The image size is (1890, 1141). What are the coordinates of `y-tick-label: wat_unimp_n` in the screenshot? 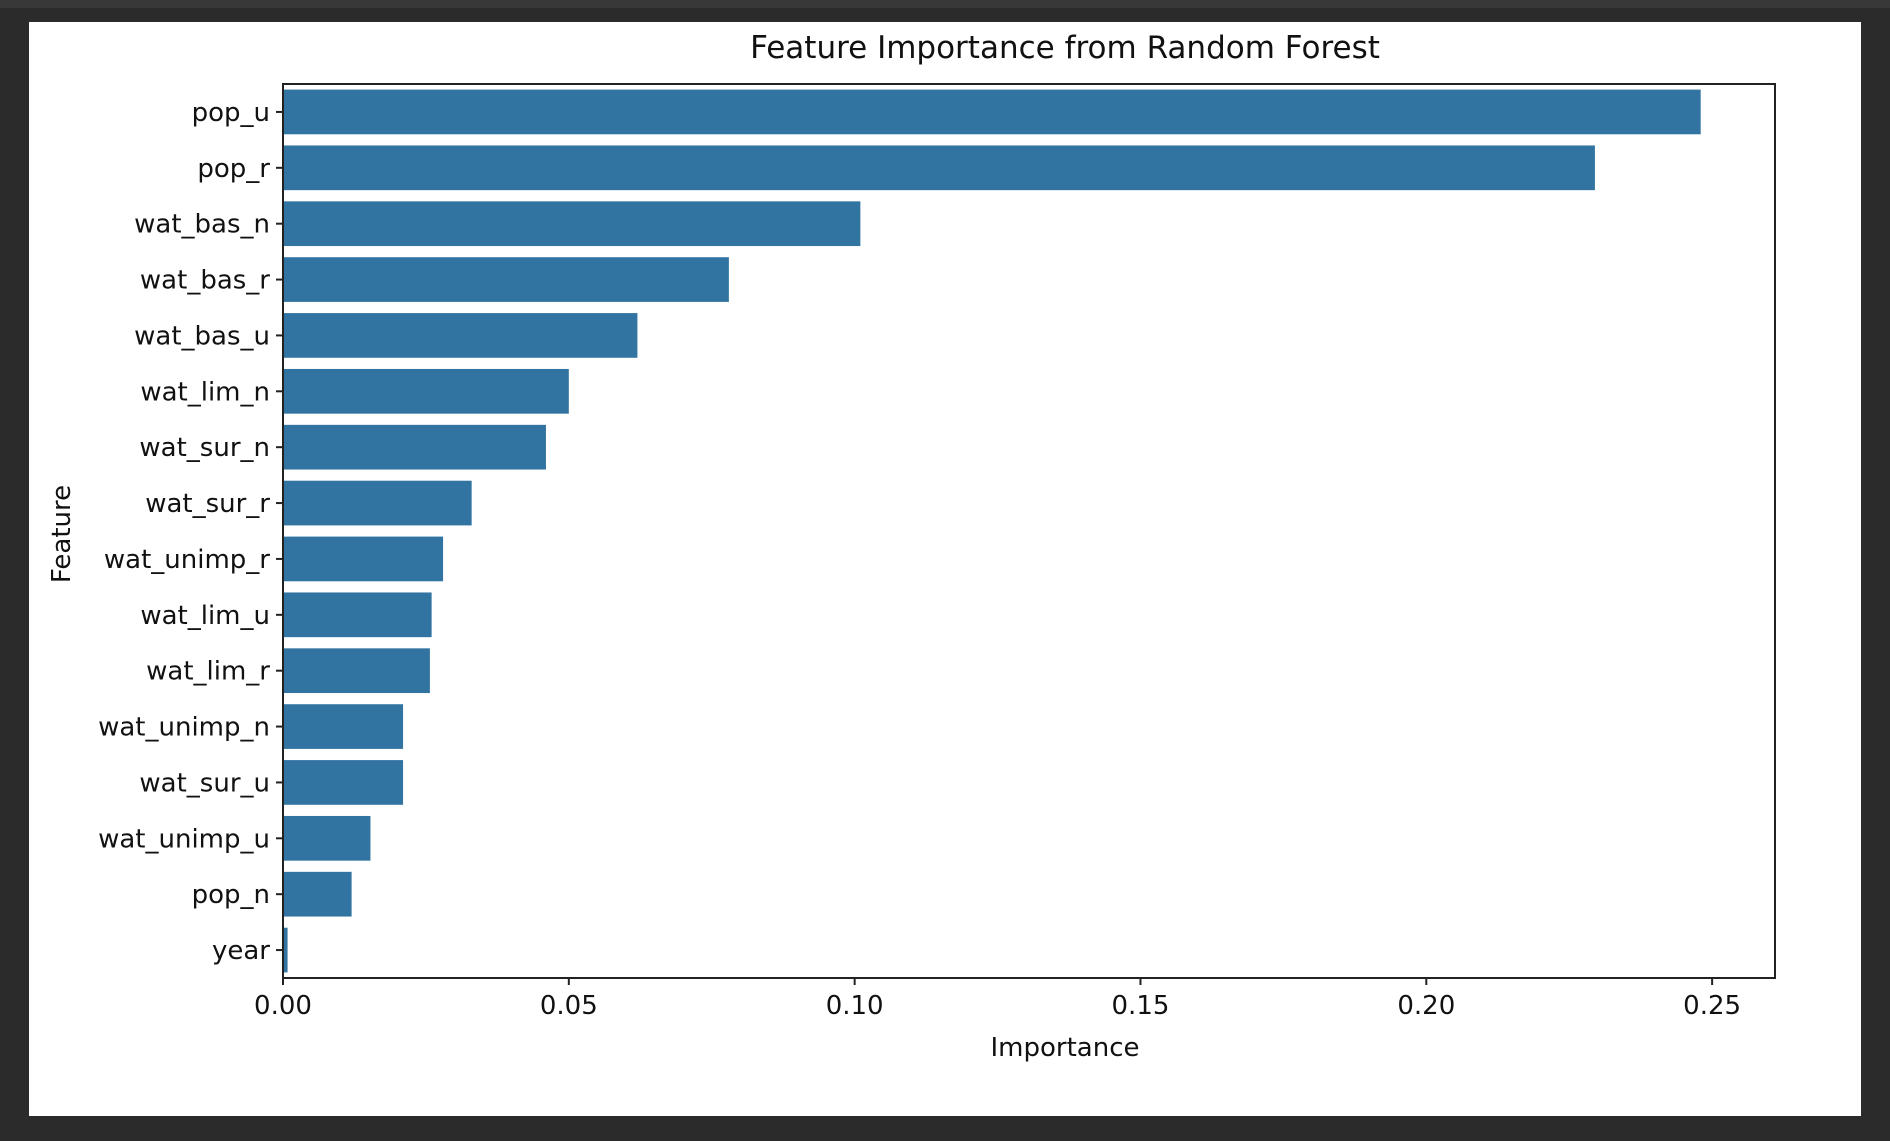 It's located at (184, 728).